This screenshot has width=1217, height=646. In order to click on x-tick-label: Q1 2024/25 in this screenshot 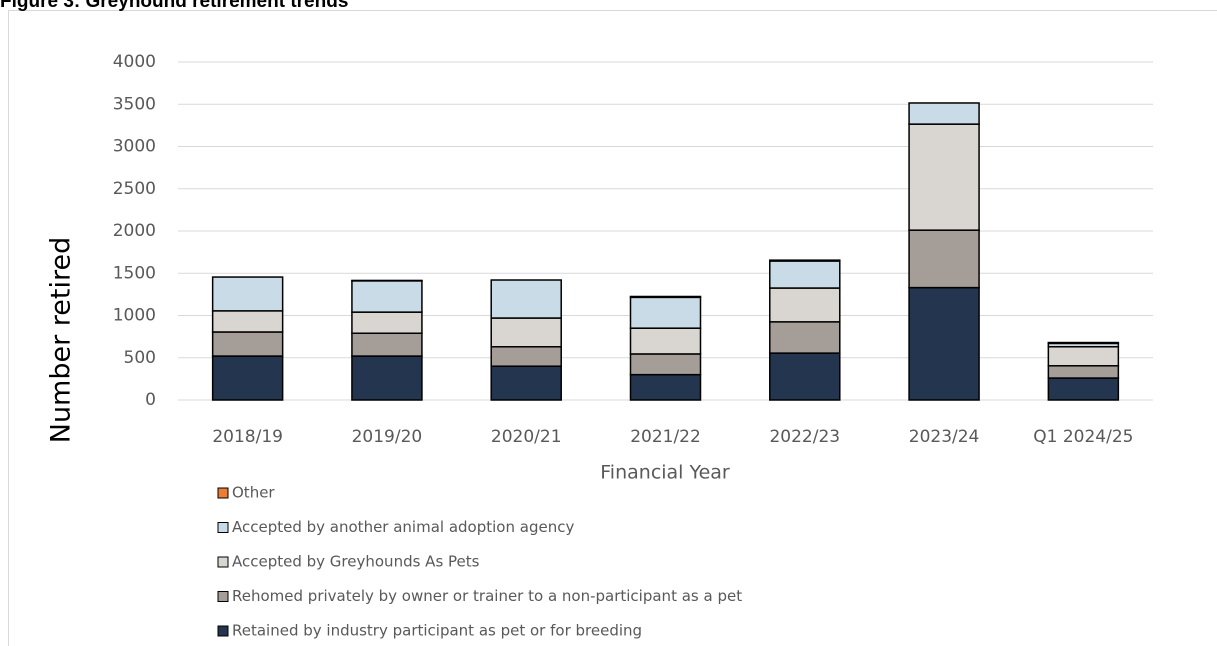, I will do `click(1083, 437)`.